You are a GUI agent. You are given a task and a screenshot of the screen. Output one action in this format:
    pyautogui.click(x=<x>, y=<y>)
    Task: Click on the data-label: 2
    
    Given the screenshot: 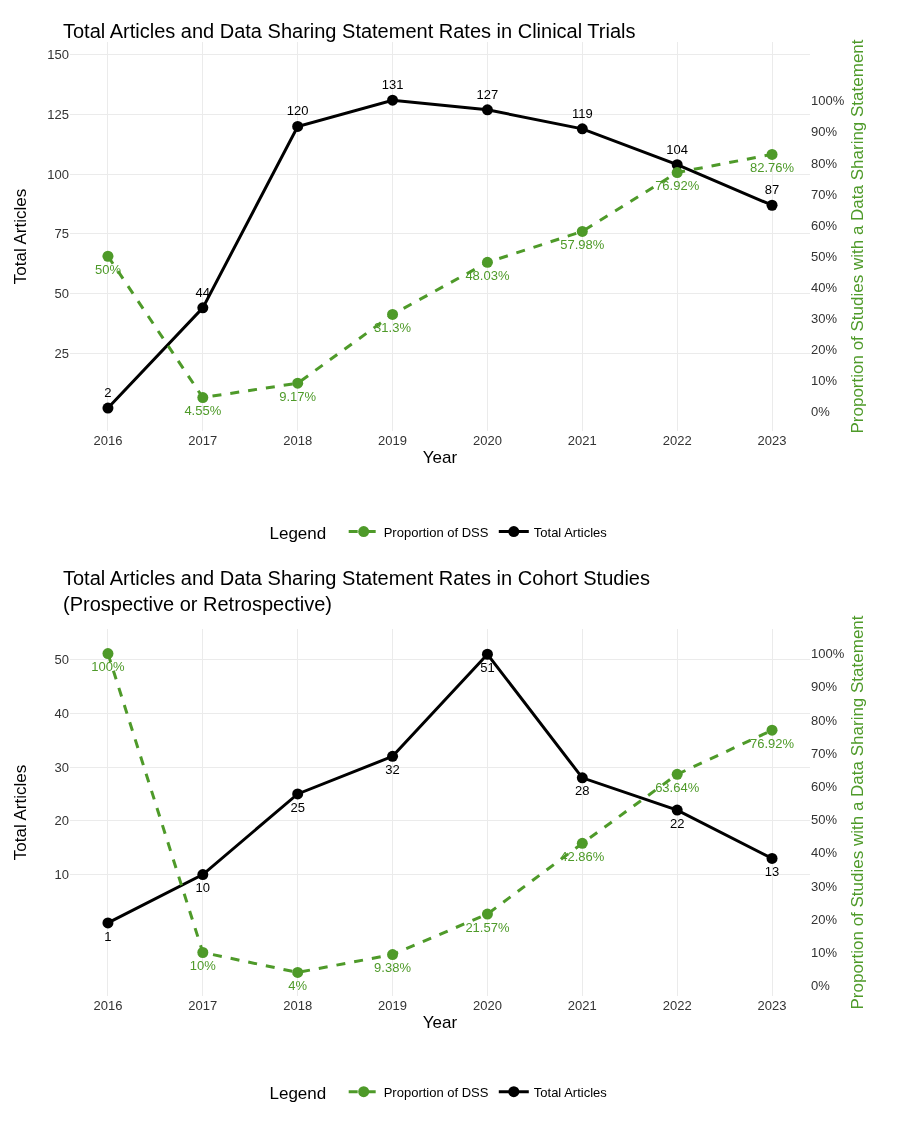 What is the action you would take?
    pyautogui.click(x=108, y=392)
    